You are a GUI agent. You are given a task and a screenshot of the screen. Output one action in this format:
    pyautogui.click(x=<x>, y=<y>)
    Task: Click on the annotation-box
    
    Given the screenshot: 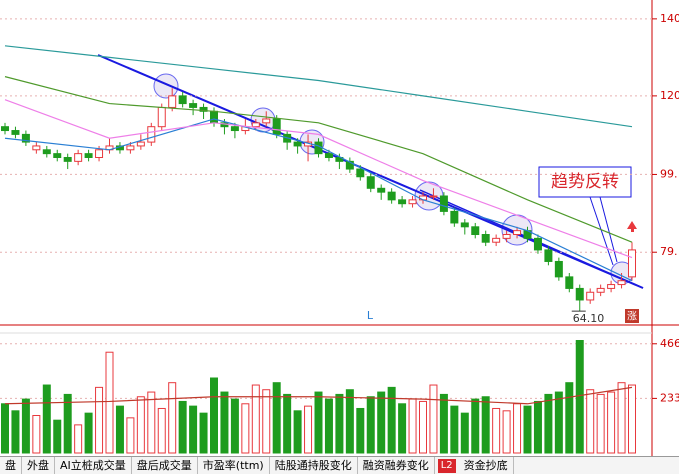 What is the action you would take?
    pyautogui.click(x=585, y=182)
    